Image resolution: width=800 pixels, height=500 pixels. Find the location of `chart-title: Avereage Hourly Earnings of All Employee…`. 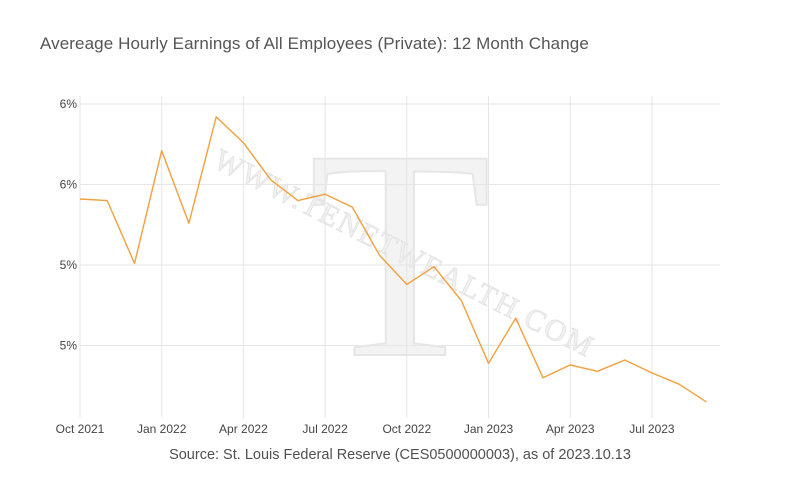

chart-title: Avereage Hourly Earnings of All Employee… is located at coordinates (314, 43).